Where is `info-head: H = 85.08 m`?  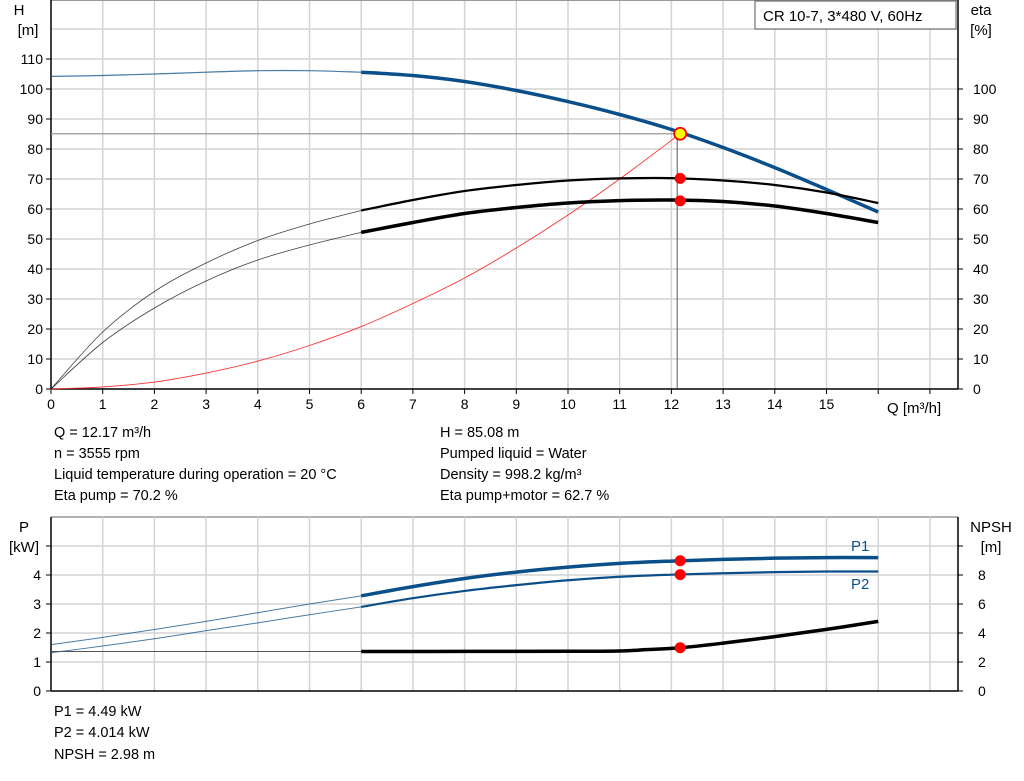
info-head: H = 85.08 m is located at coordinates (480, 433).